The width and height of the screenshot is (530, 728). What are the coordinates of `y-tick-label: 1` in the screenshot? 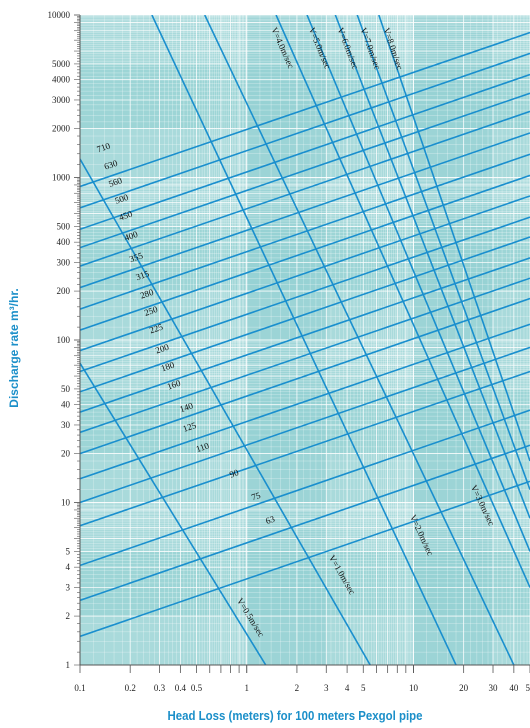 It's located at (68, 665).